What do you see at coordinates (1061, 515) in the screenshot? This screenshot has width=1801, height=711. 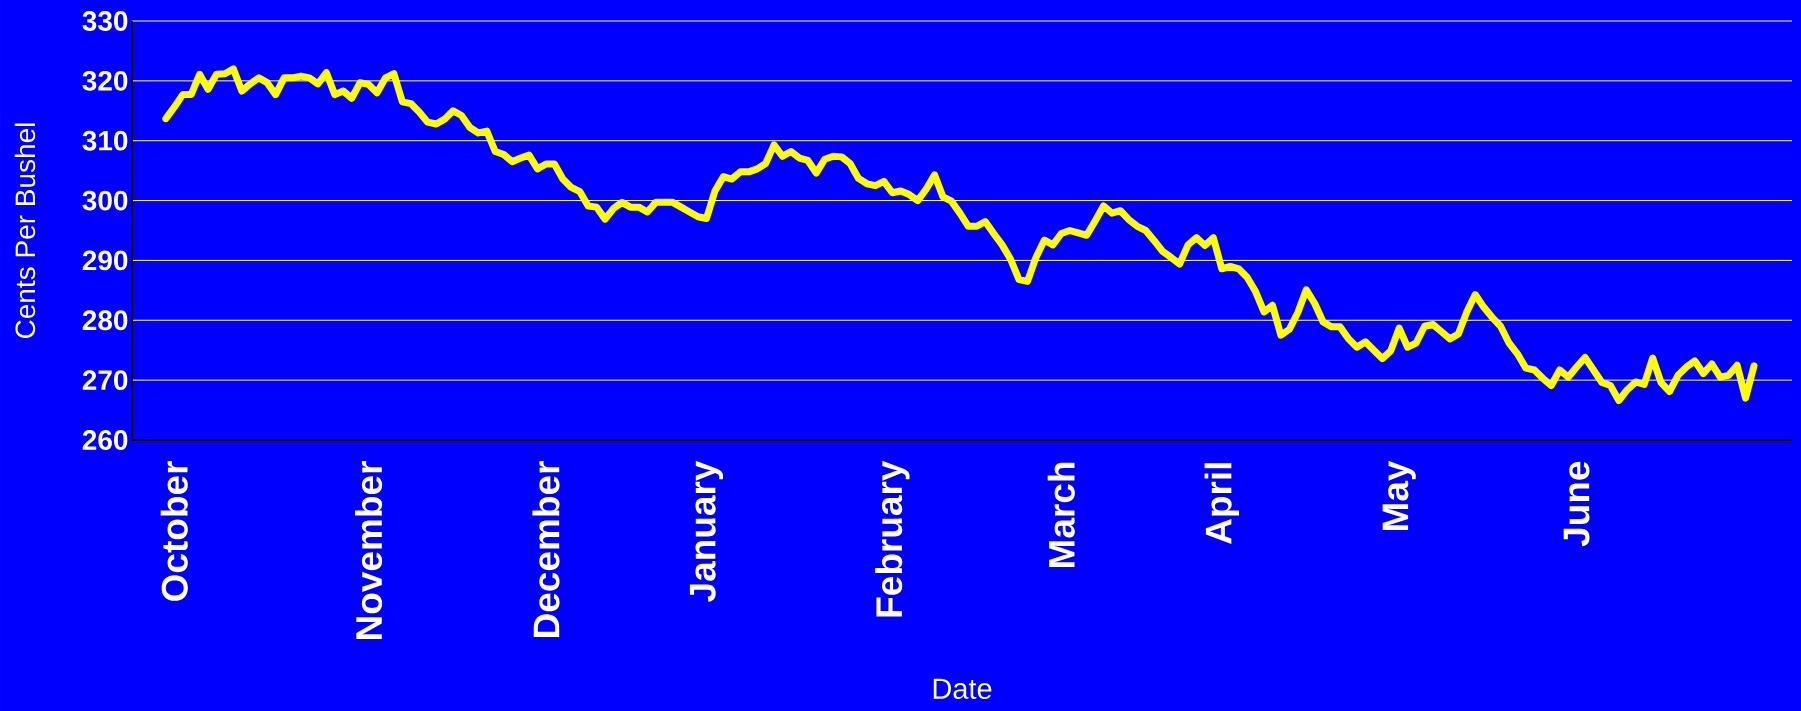 I see `x-tick-label: March` at bounding box center [1061, 515].